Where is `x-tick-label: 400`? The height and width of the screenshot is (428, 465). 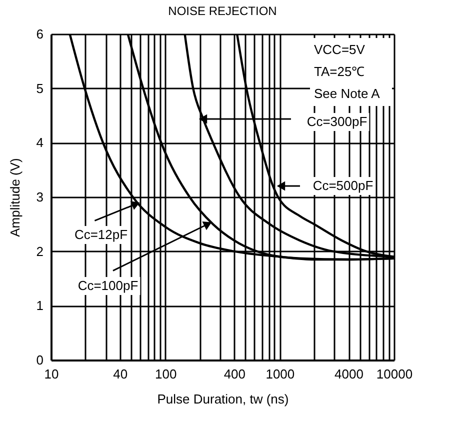
x-tick-label: 400 is located at coordinates (235, 374).